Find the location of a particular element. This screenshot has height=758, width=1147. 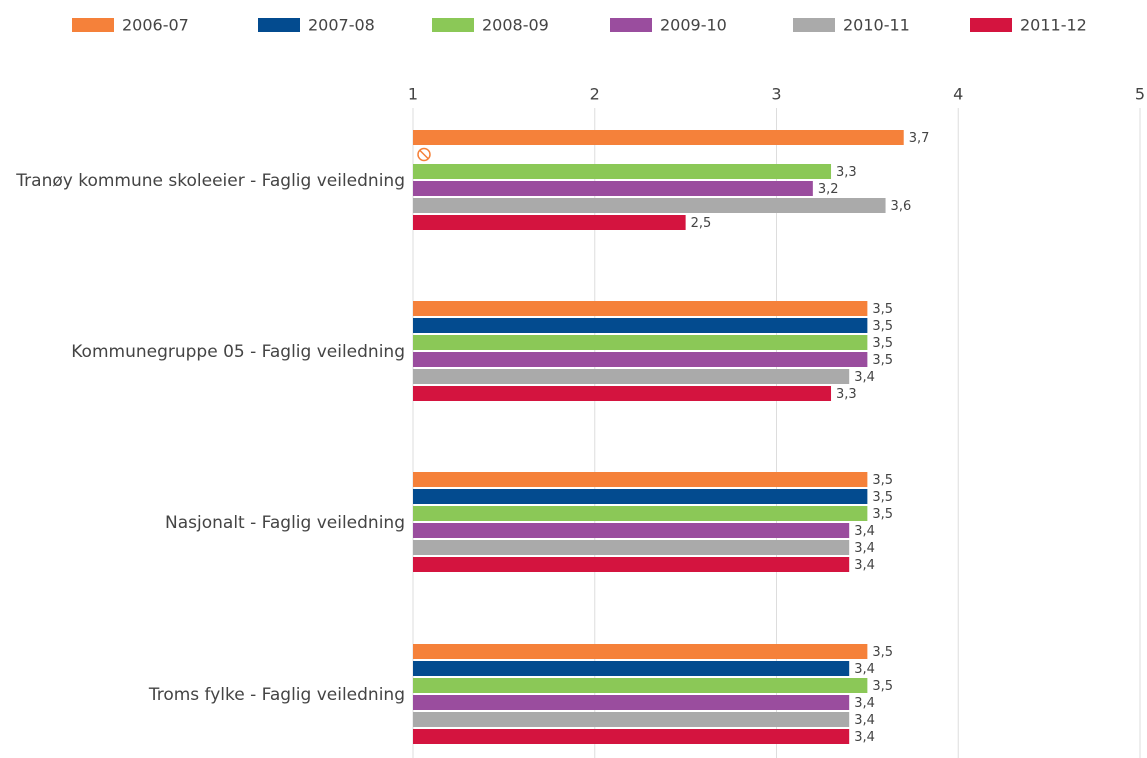

legend-label: 2007-08 is located at coordinates (341, 25).